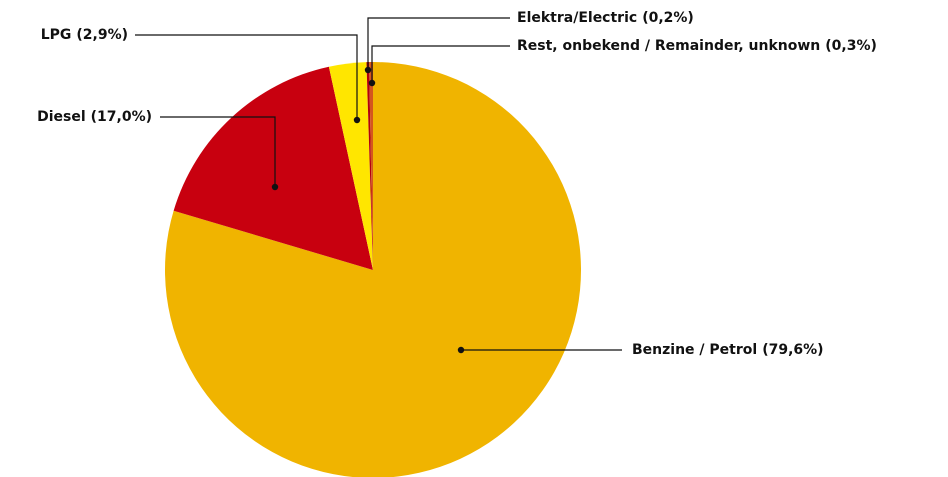 The width and height of the screenshot is (948, 477). I want to click on value-label: (0,3%), so click(851, 46).